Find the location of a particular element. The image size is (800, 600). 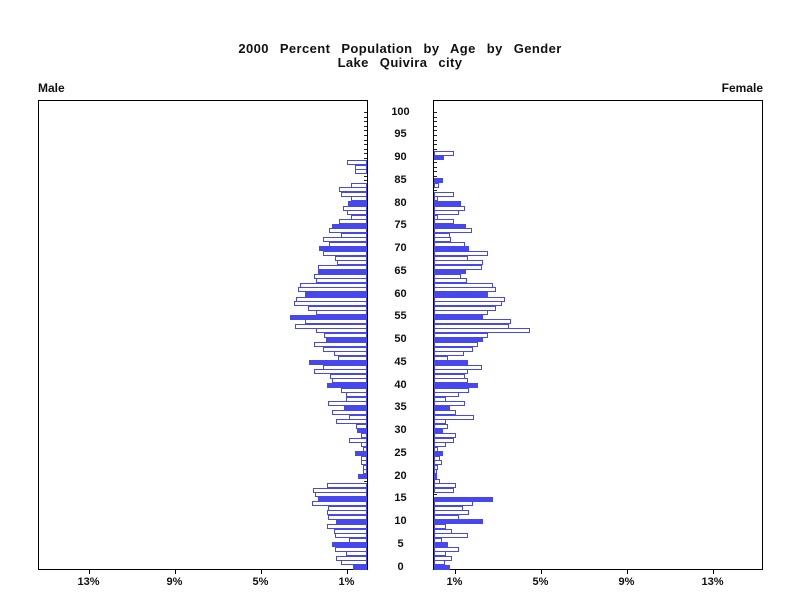

age-axis-label-90: 90 is located at coordinates (400, 157).